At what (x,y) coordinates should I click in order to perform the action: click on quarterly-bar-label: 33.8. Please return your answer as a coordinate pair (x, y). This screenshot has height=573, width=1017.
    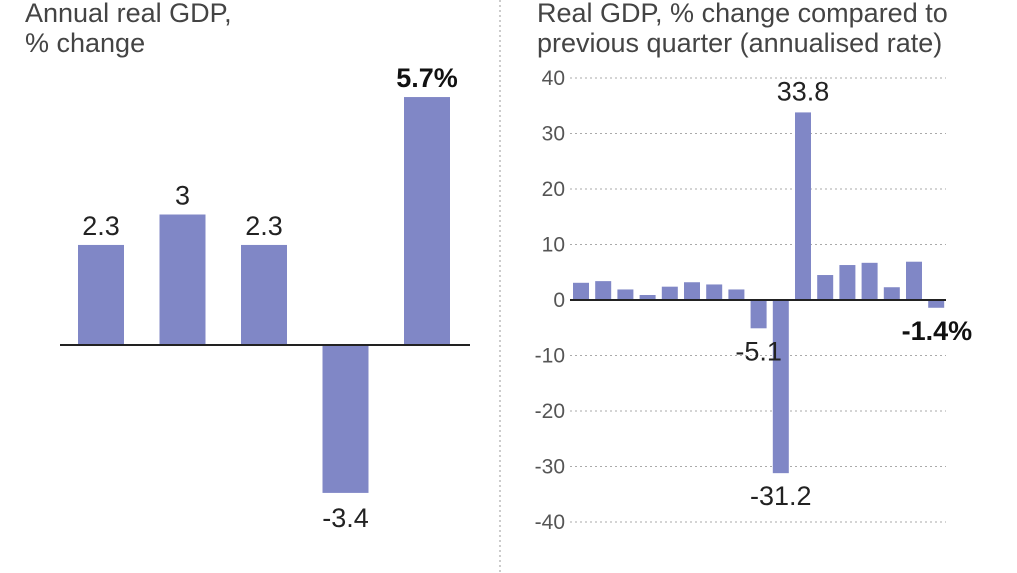
    Looking at the image, I should click on (803, 91).